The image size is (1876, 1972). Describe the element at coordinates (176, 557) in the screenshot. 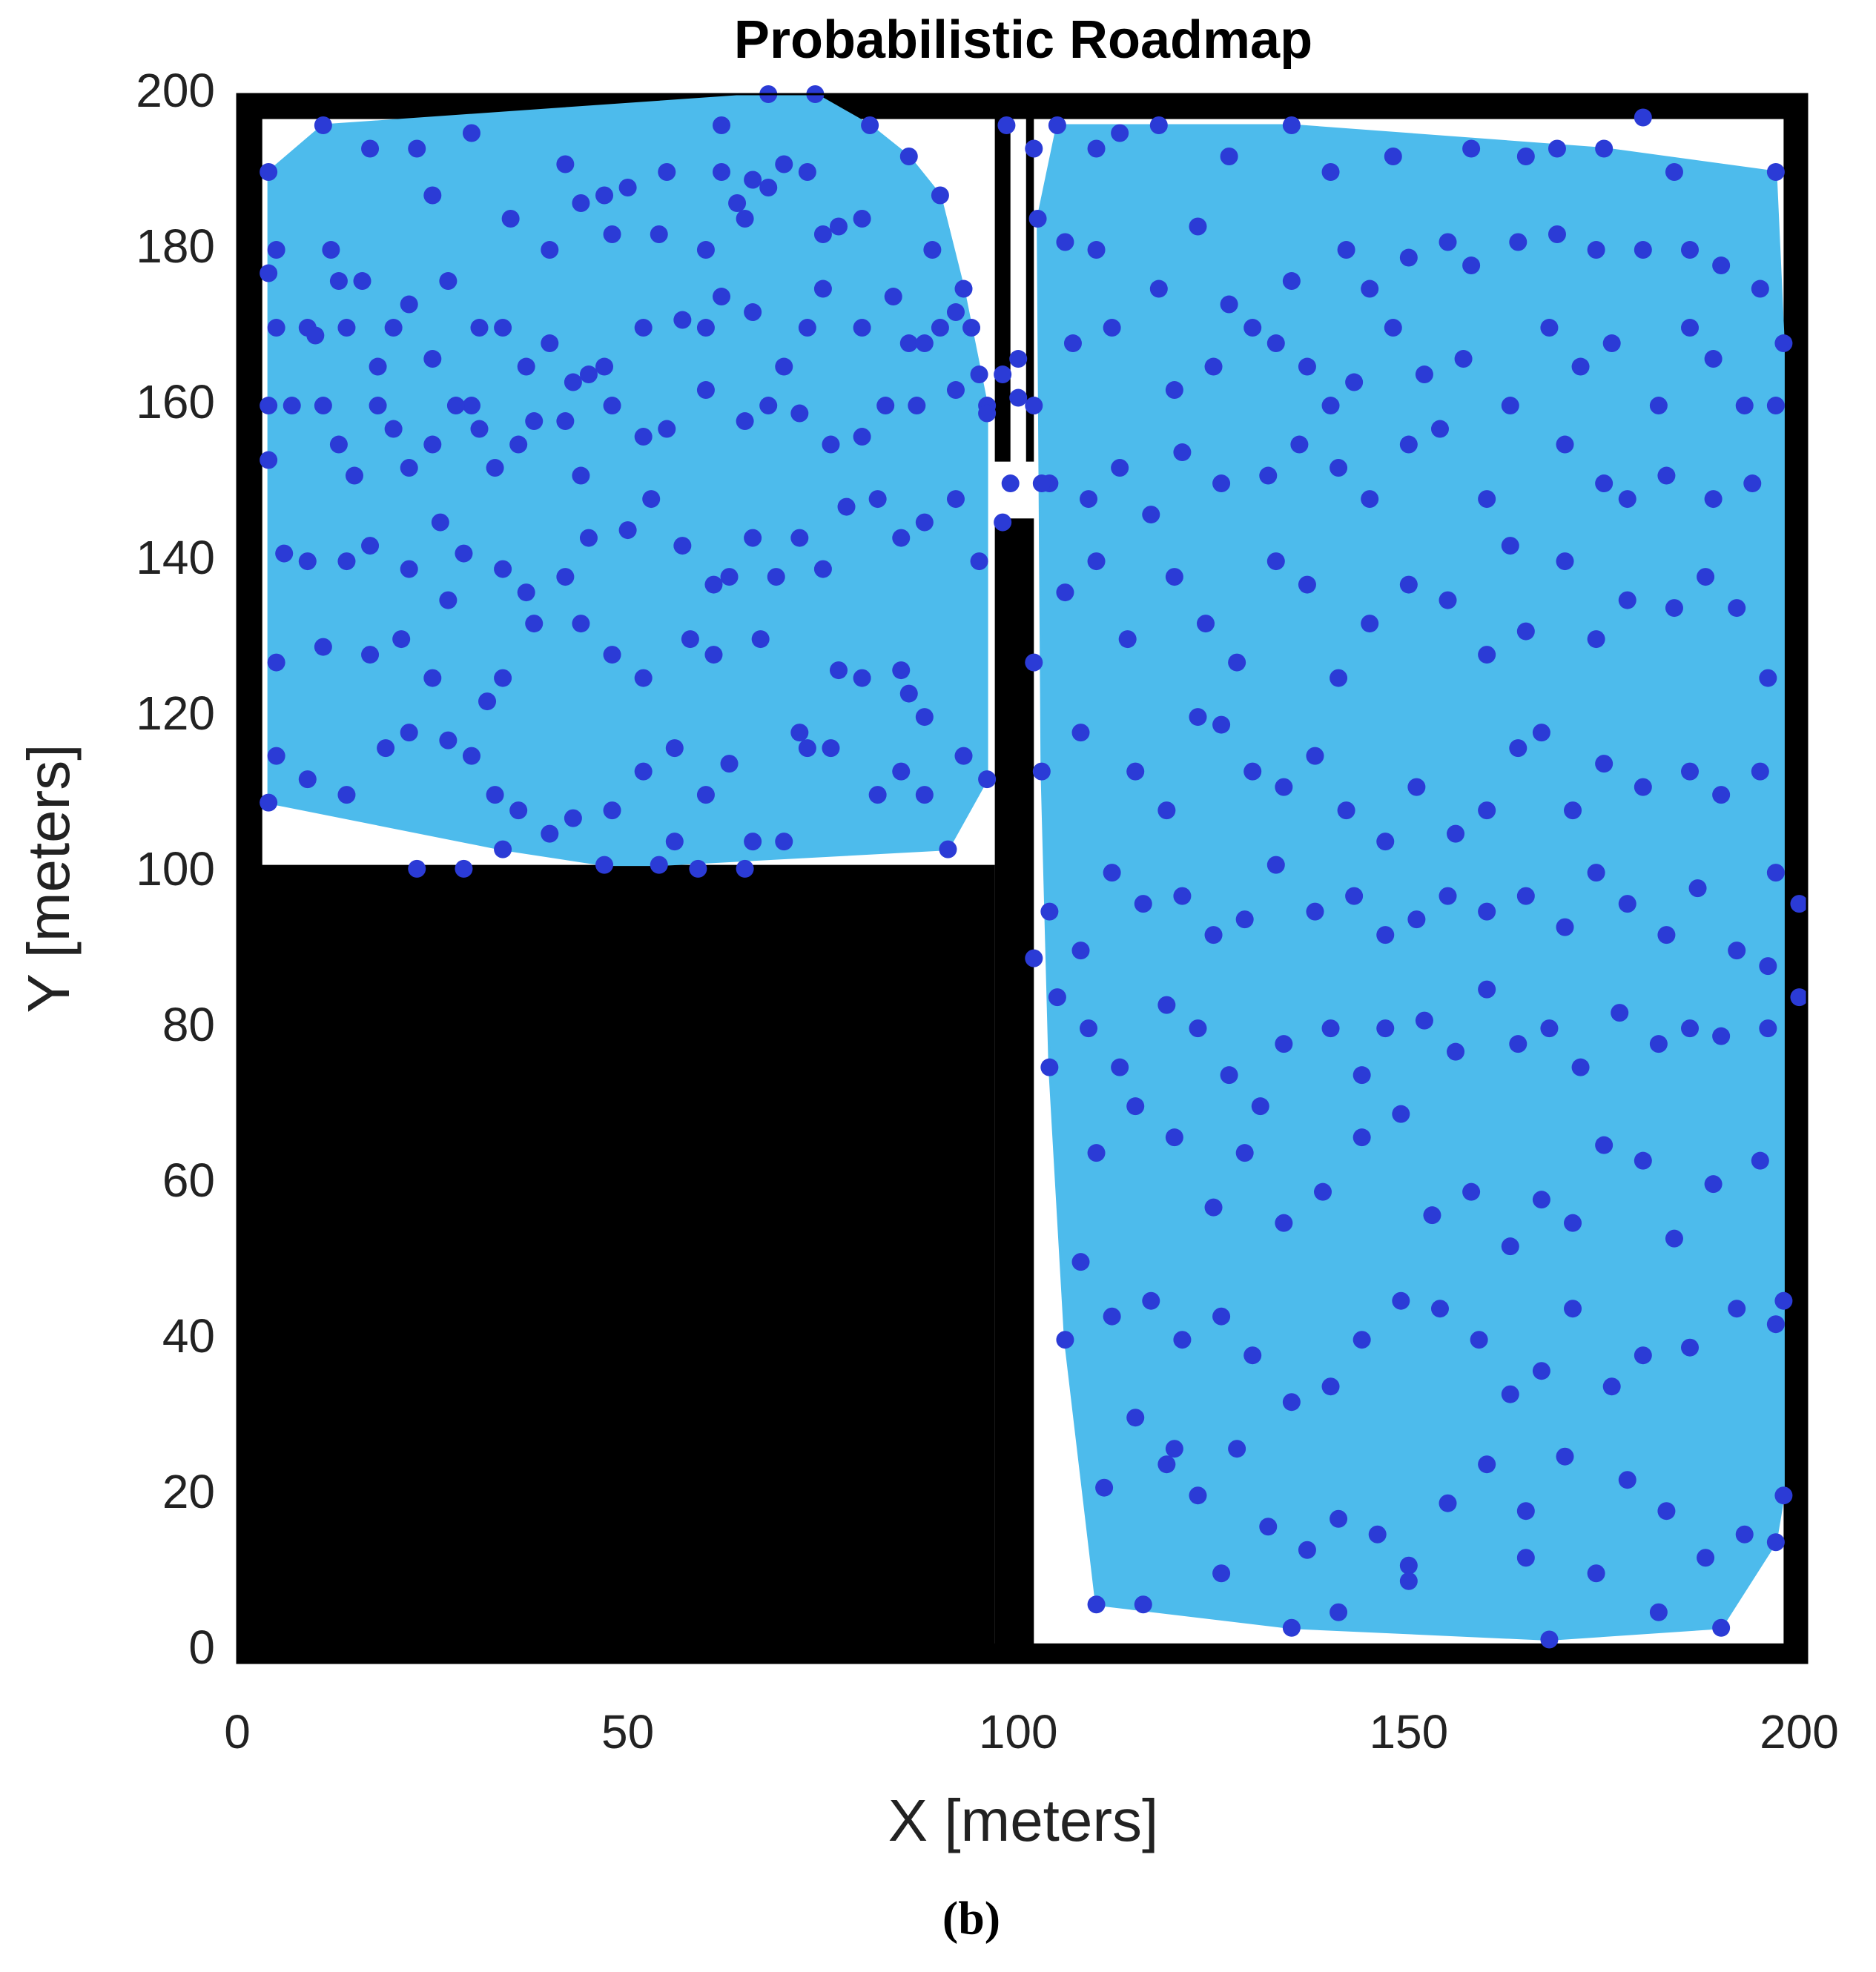

I see `y-tick-label: 140` at that location.